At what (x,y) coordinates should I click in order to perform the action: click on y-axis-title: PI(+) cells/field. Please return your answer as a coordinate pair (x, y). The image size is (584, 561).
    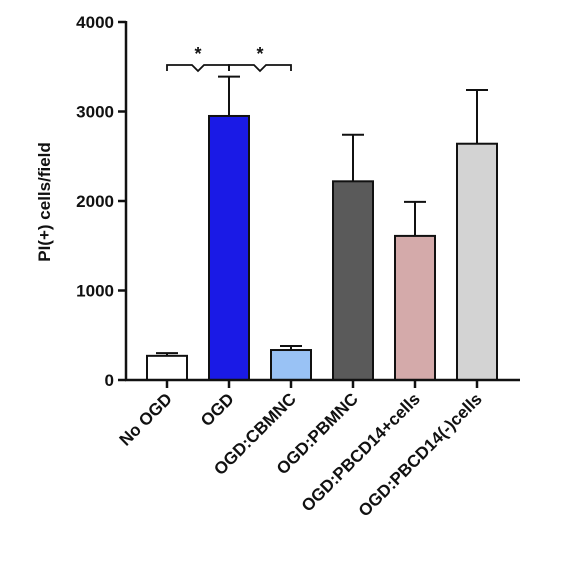
    Looking at the image, I should click on (44, 202).